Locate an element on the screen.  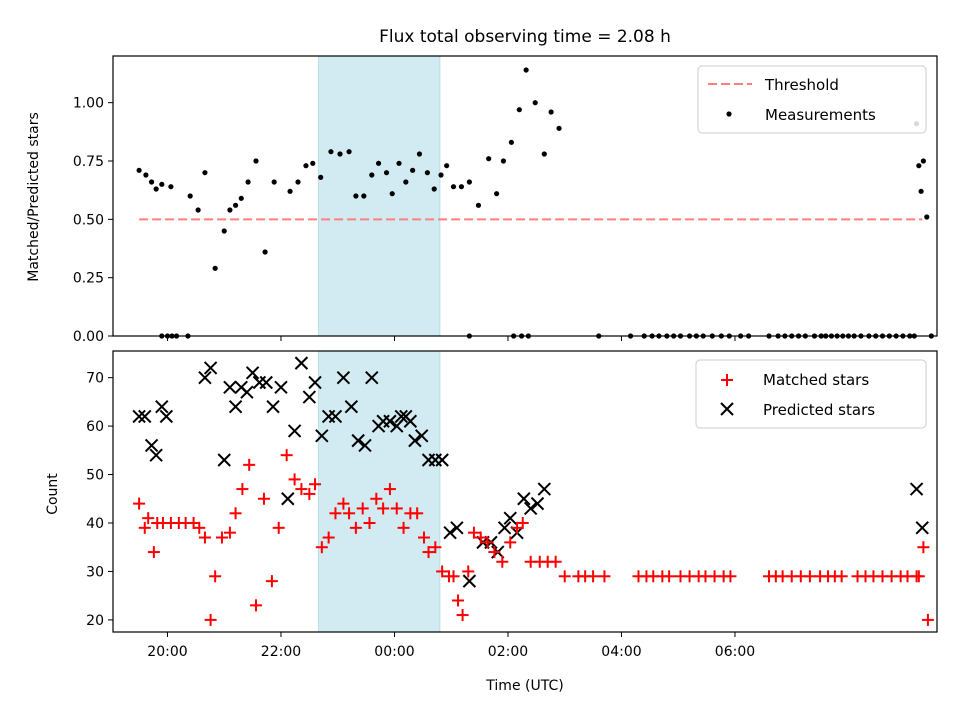
bottom-y-axis-label: Count is located at coordinates (53, 494).